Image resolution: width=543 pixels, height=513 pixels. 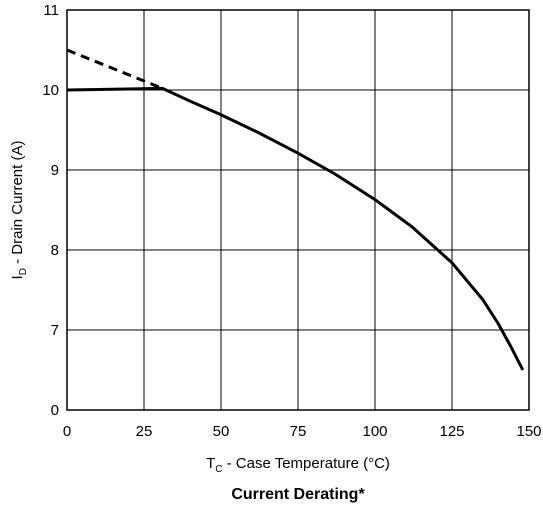 What do you see at coordinates (17, 205) in the screenshot?
I see `y-label-rest: - Drain Current (A)` at bounding box center [17, 205].